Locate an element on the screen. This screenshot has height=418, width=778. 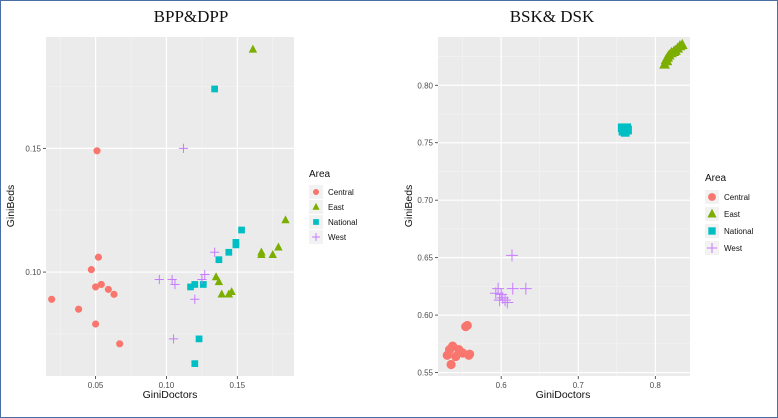
y-tick-label: 0.70 is located at coordinates (425, 200).